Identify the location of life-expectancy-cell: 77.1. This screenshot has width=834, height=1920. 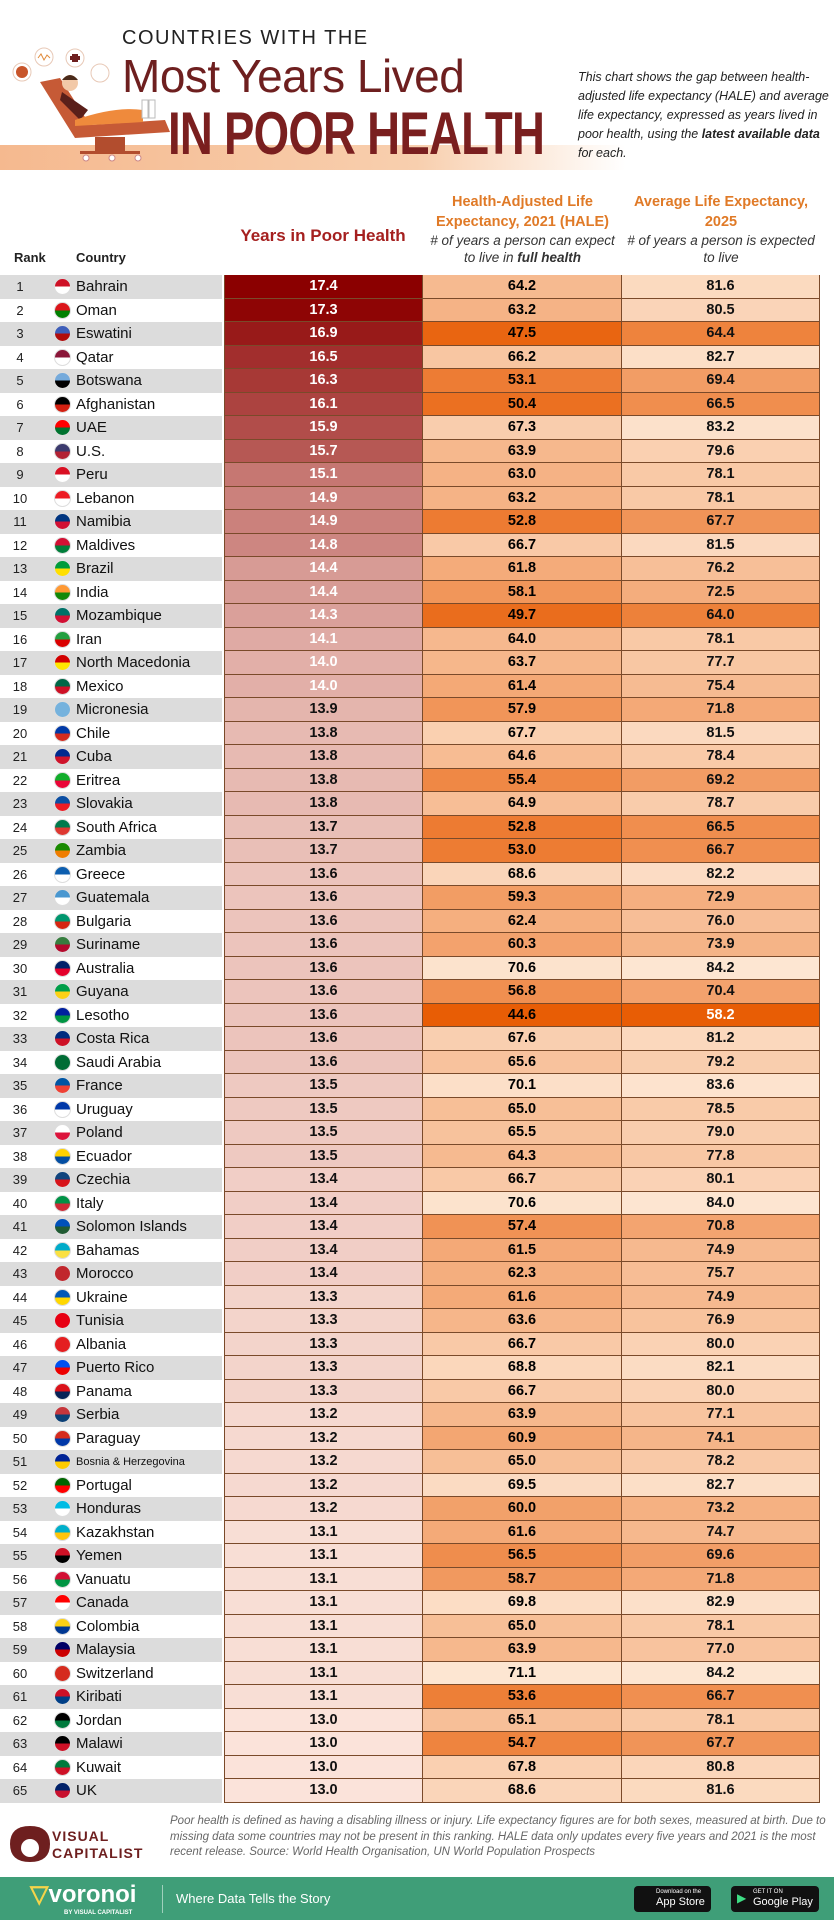
(721, 1415).